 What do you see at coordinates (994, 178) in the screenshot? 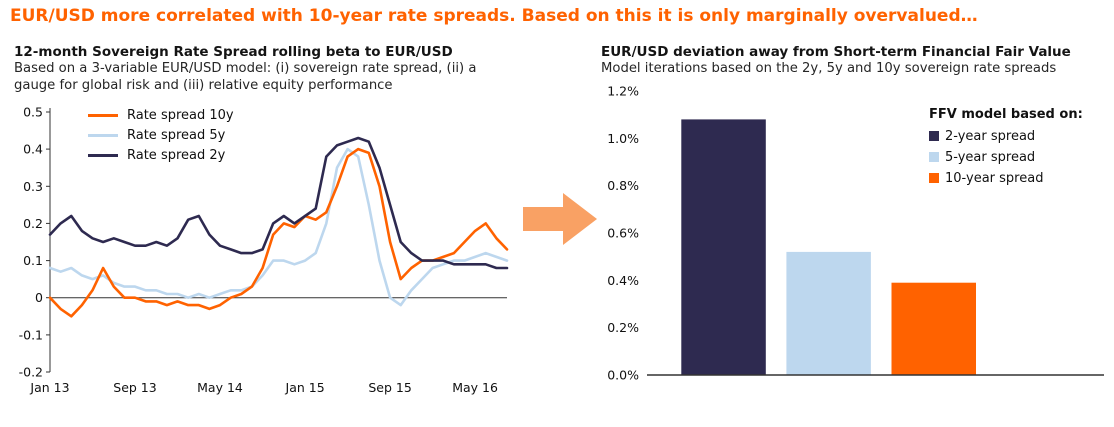
I see `legend-label: 10-year spread` at bounding box center [994, 178].